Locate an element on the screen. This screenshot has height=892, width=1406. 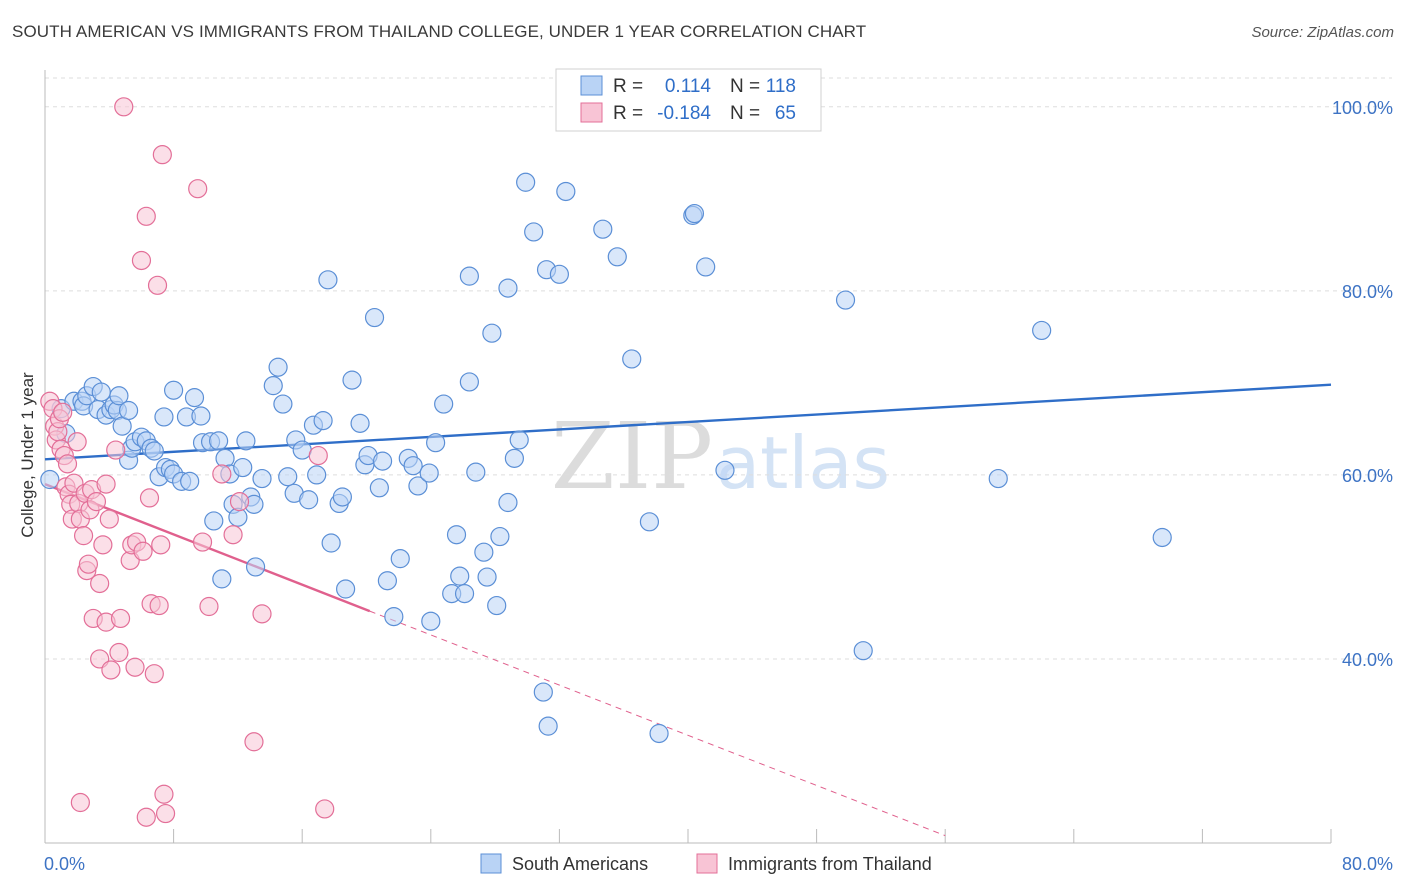
legend-swatch-south-americans is located at coordinates (491, 863).